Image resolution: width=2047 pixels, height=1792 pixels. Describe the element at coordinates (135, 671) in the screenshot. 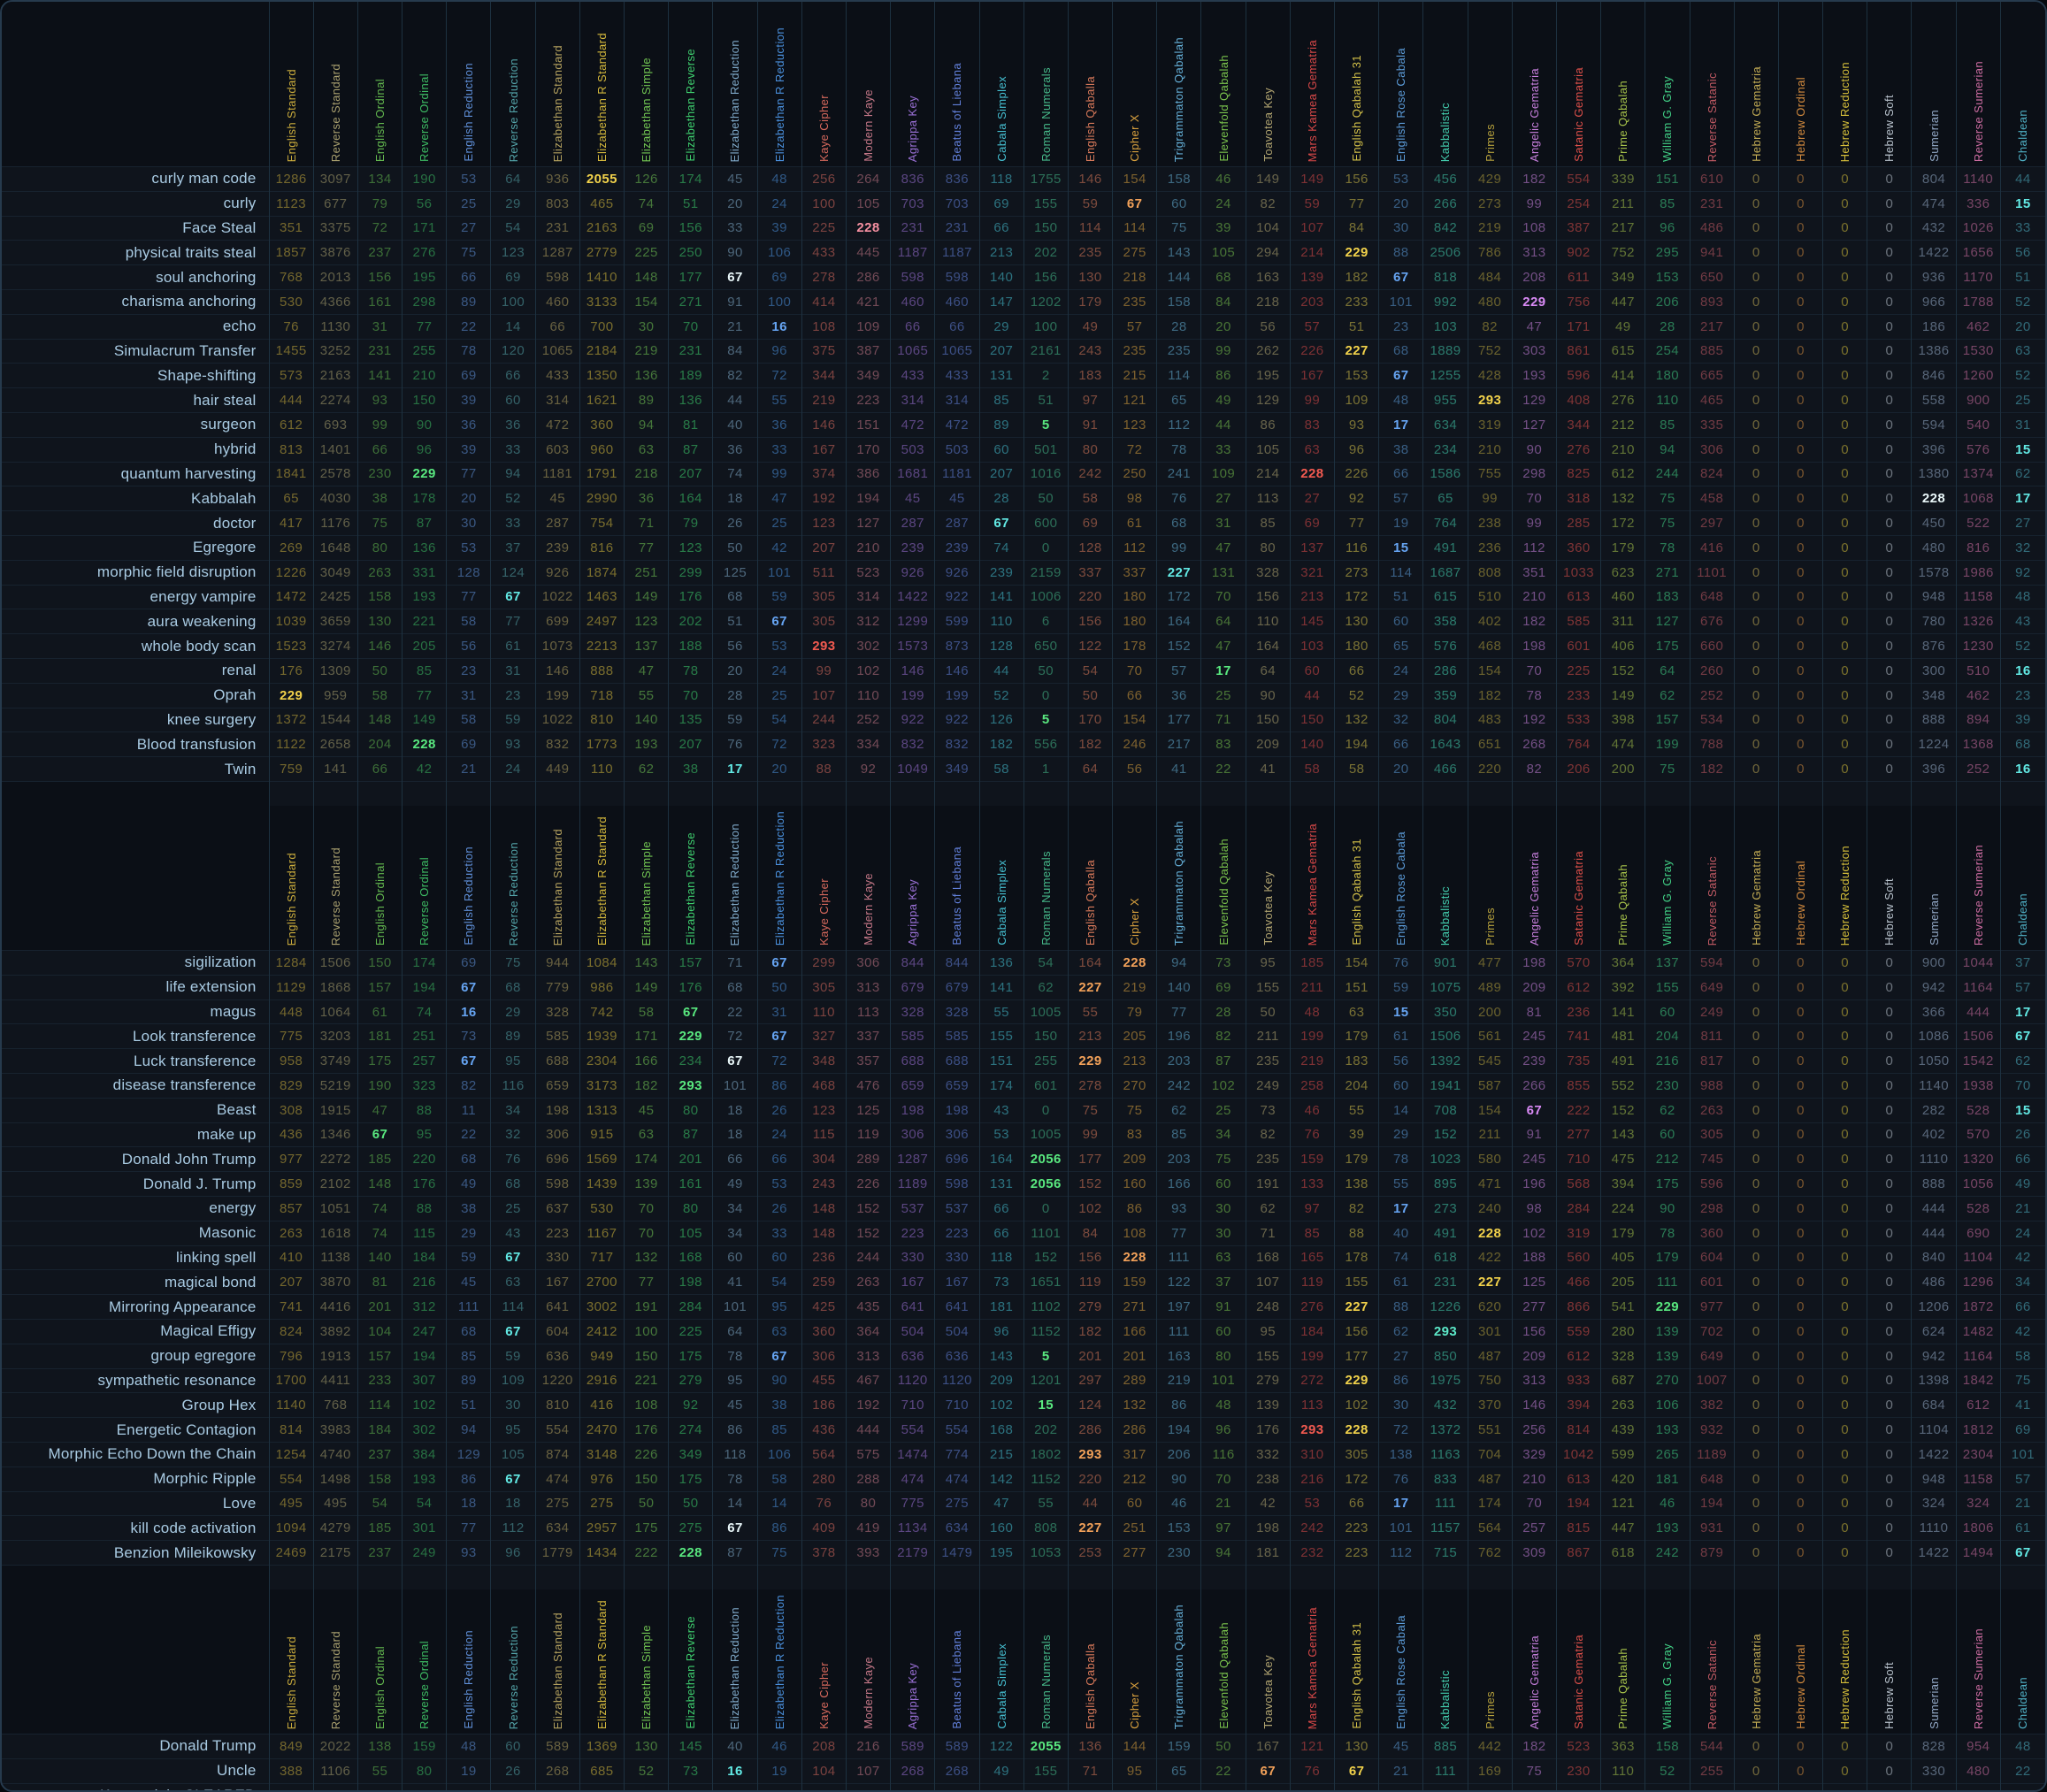

I see `phrase-label: renal` at that location.